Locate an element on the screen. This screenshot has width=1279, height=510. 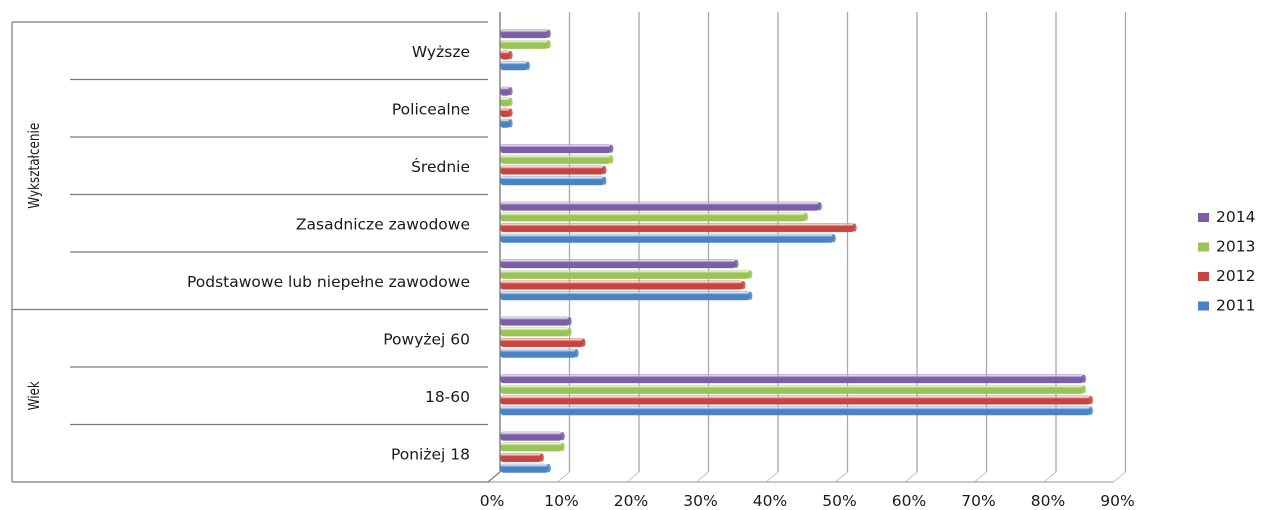
category-label: Wyższe is located at coordinates (441, 52).